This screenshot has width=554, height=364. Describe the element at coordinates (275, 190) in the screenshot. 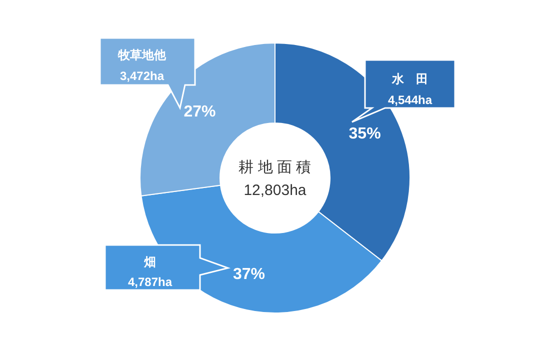

I see `text: 12,803ha` at that location.